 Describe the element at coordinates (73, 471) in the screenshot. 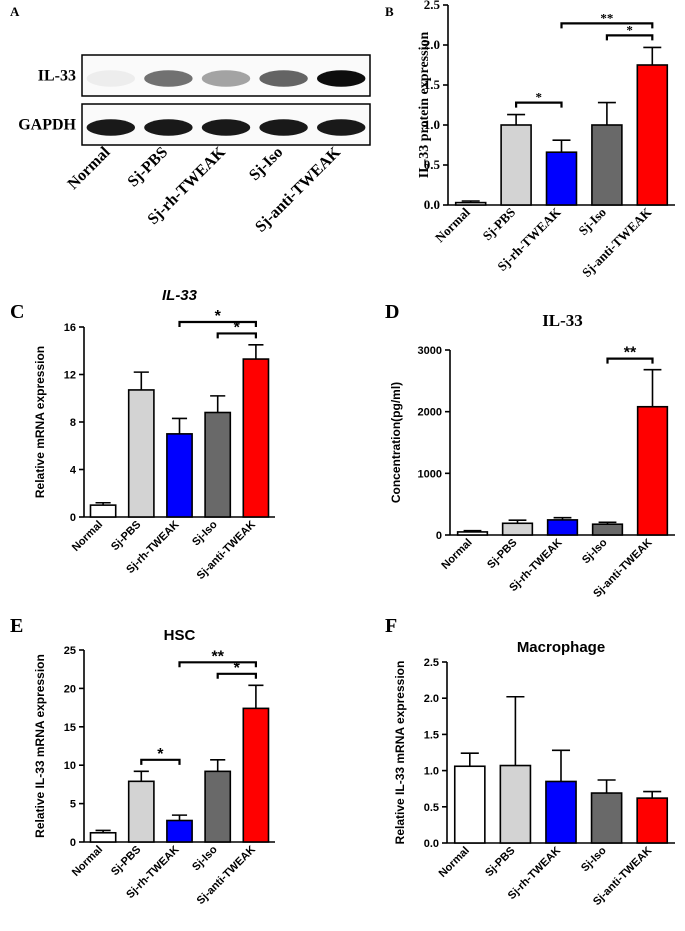

I see `y-tick-label: 4` at that location.